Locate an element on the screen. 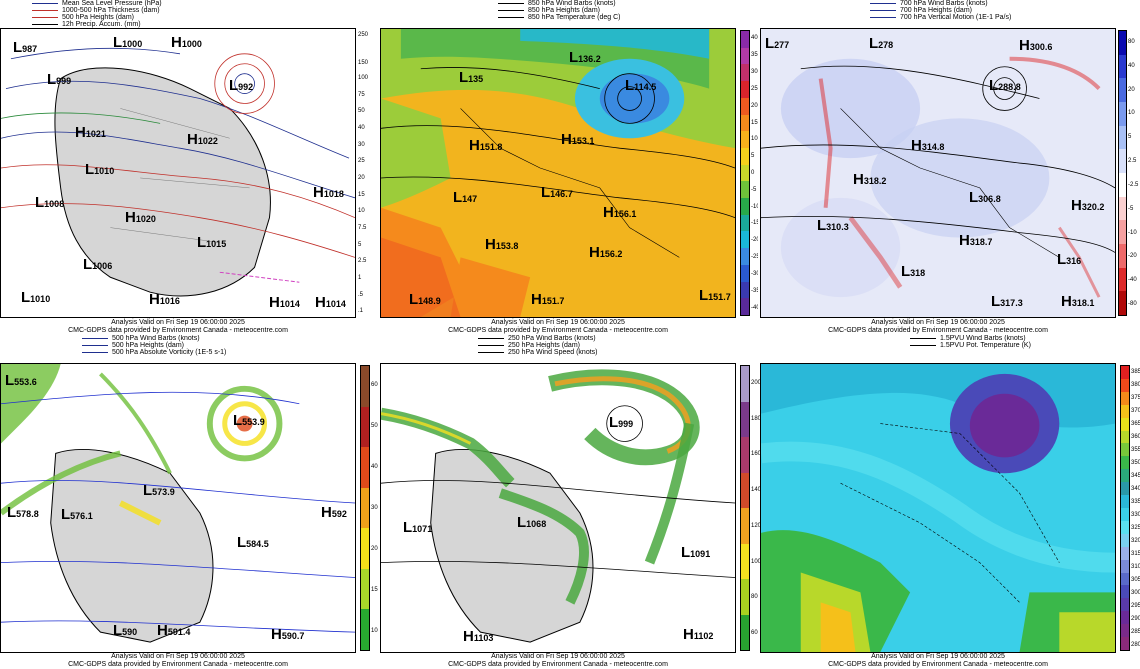 The height and width of the screenshot is (669, 1140). scale-tick: 7.5 is located at coordinates (362, 228).